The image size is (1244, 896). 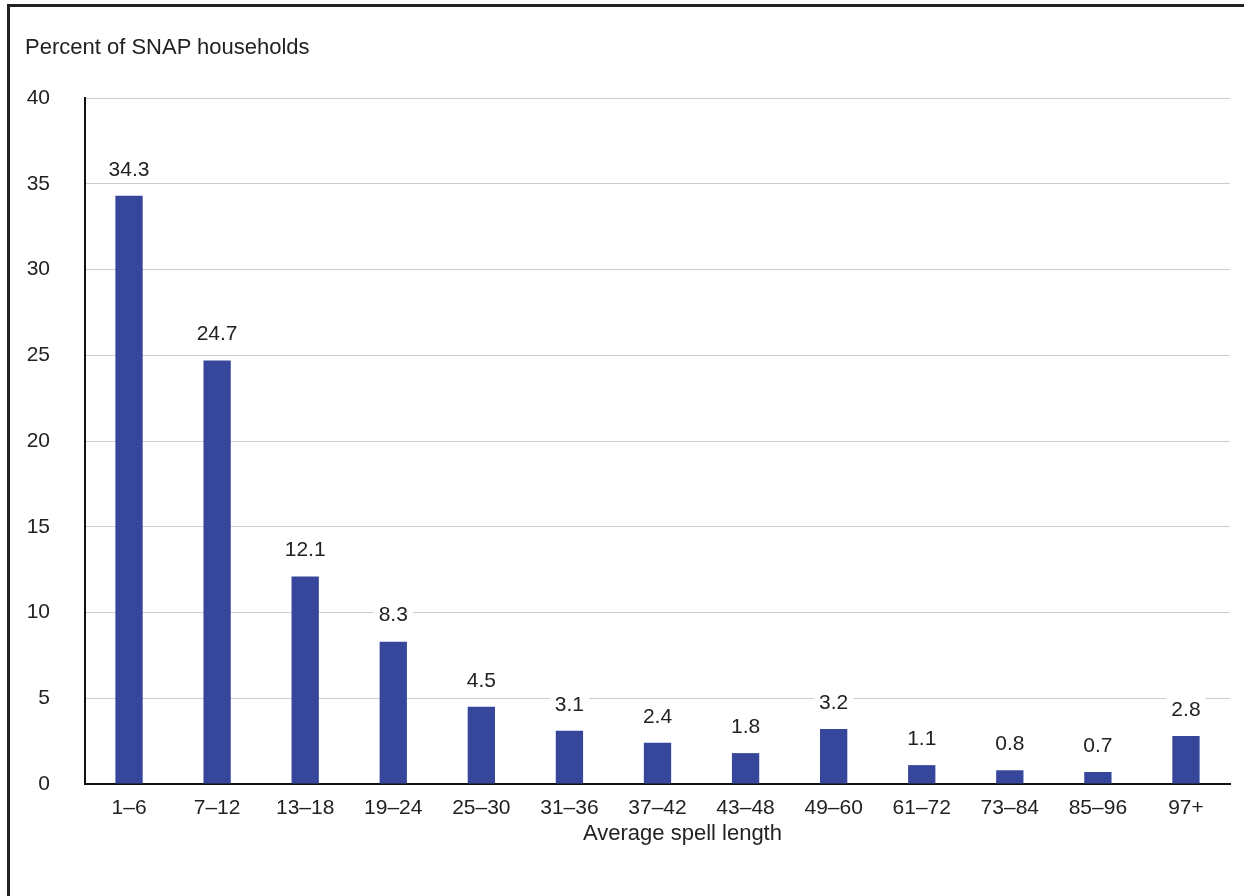 What do you see at coordinates (657, 715) in the screenshot?
I see `data-label: 2.4` at bounding box center [657, 715].